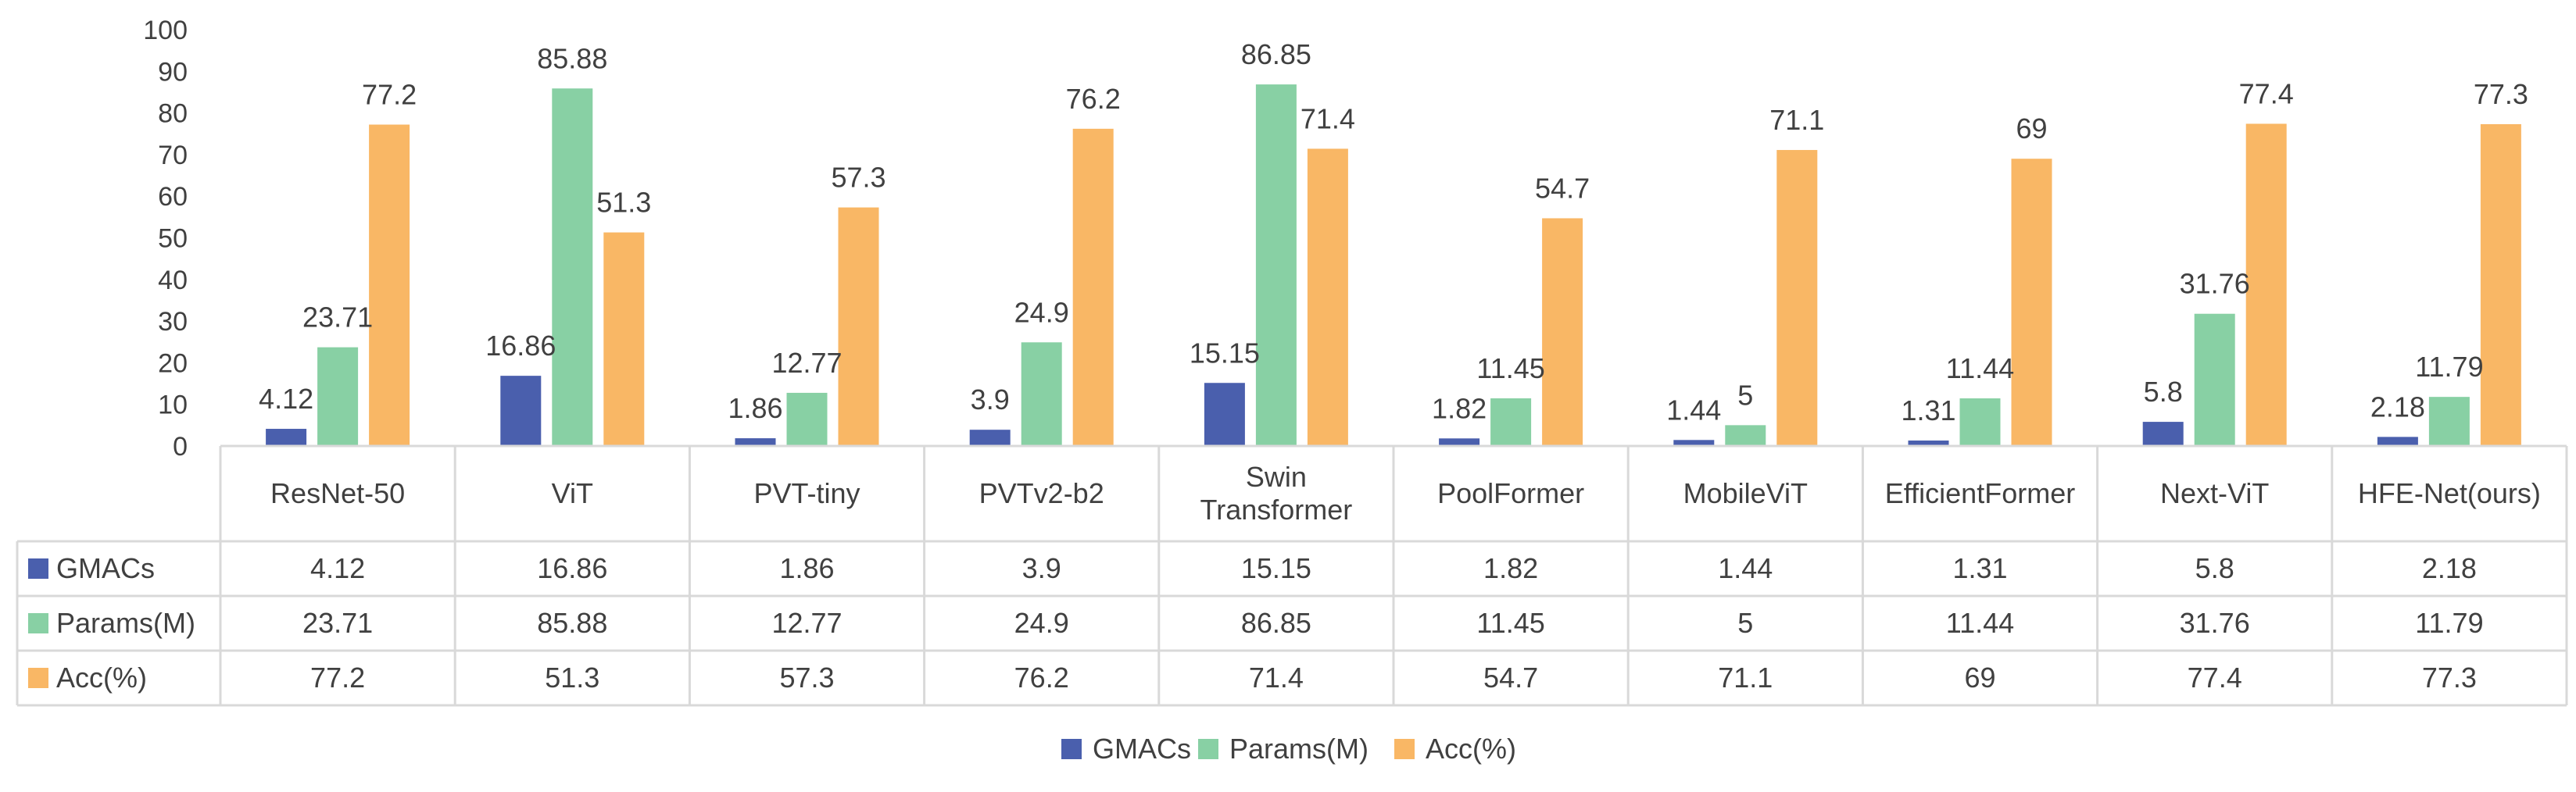 The width and height of the screenshot is (2576, 792). What do you see at coordinates (572, 678) in the screenshot?
I see `table-cell: 51.3` at bounding box center [572, 678].